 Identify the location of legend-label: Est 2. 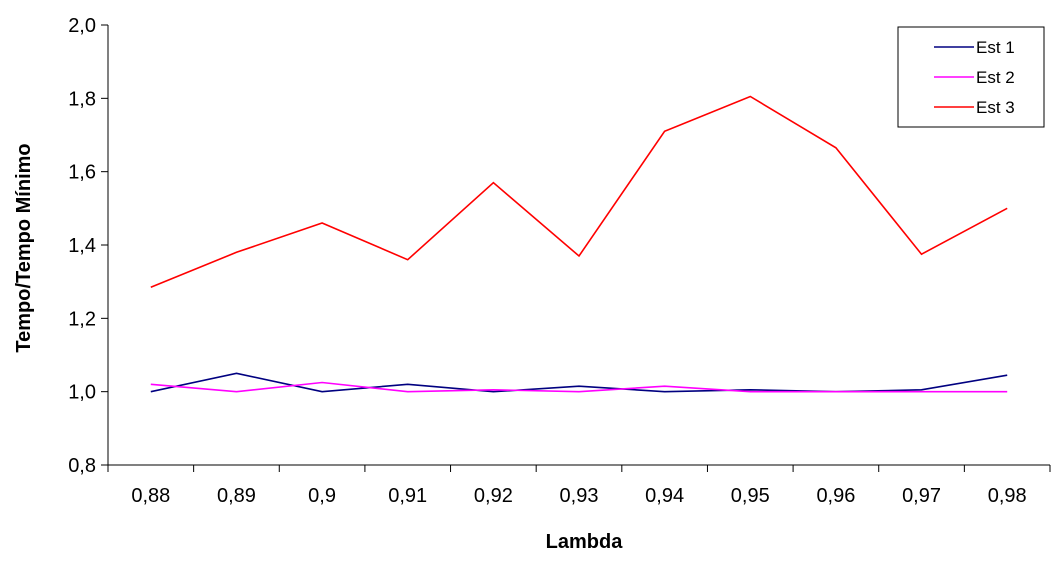
(995, 77).